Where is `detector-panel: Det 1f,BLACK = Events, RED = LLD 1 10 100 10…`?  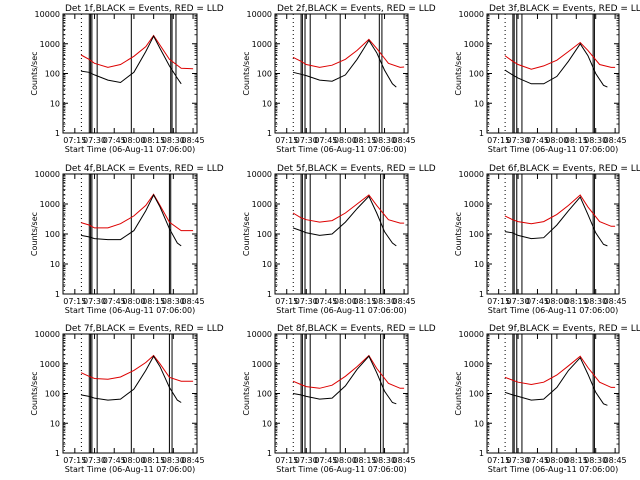
detector-panel: Det 1f,BLACK = Events, RED = LLD 1 10 100 10… is located at coordinates (127, 79).